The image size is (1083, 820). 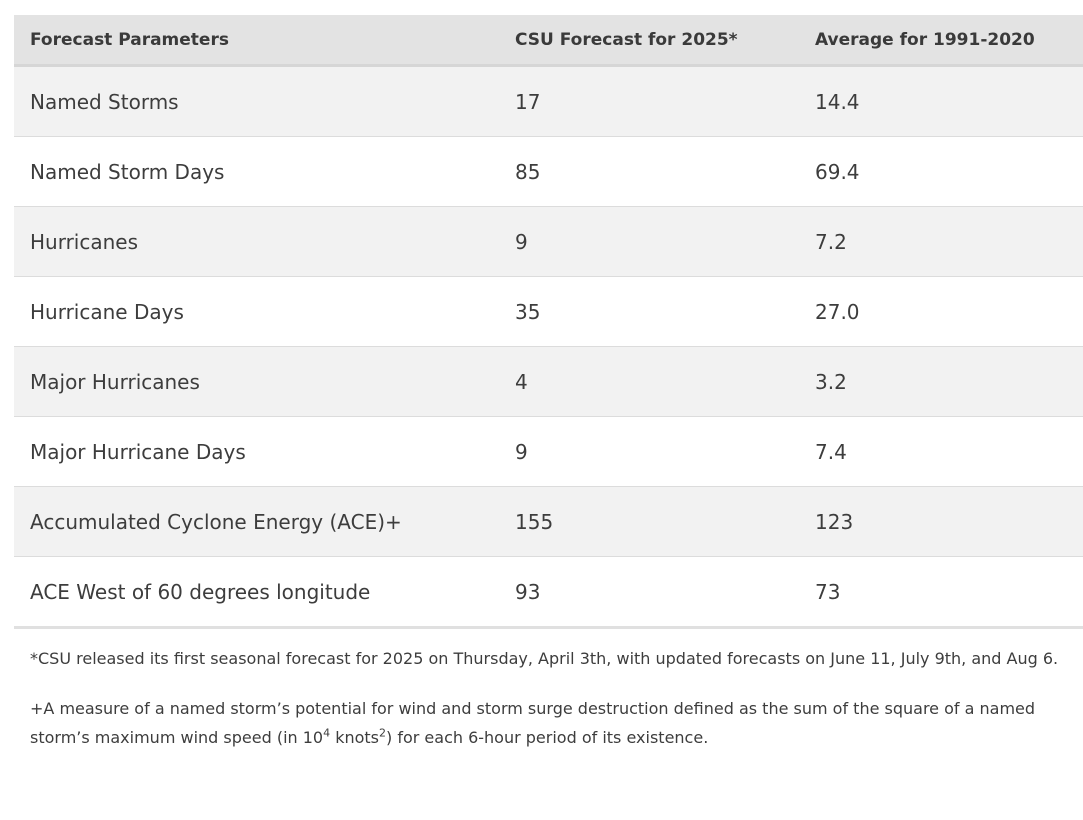 I want to click on average-cell: 69.4, so click(x=941, y=171).